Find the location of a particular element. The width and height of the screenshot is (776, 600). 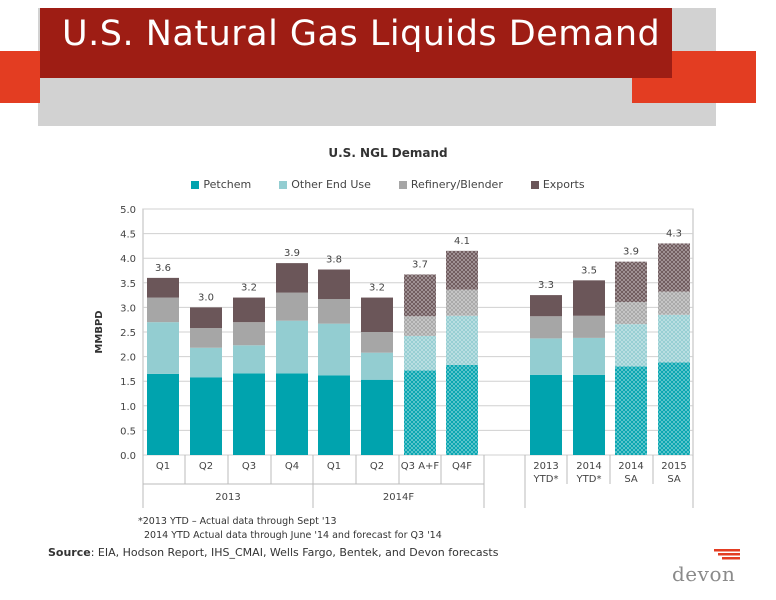

bar-total-label: 3.8 is located at coordinates (334, 260).